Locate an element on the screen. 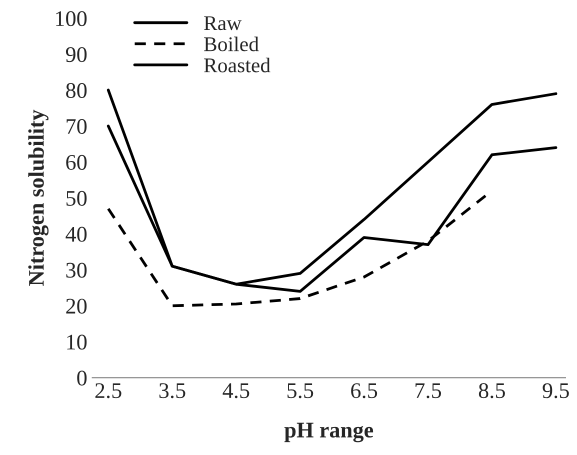  y-tick-label: 10 is located at coordinates (77, 342).